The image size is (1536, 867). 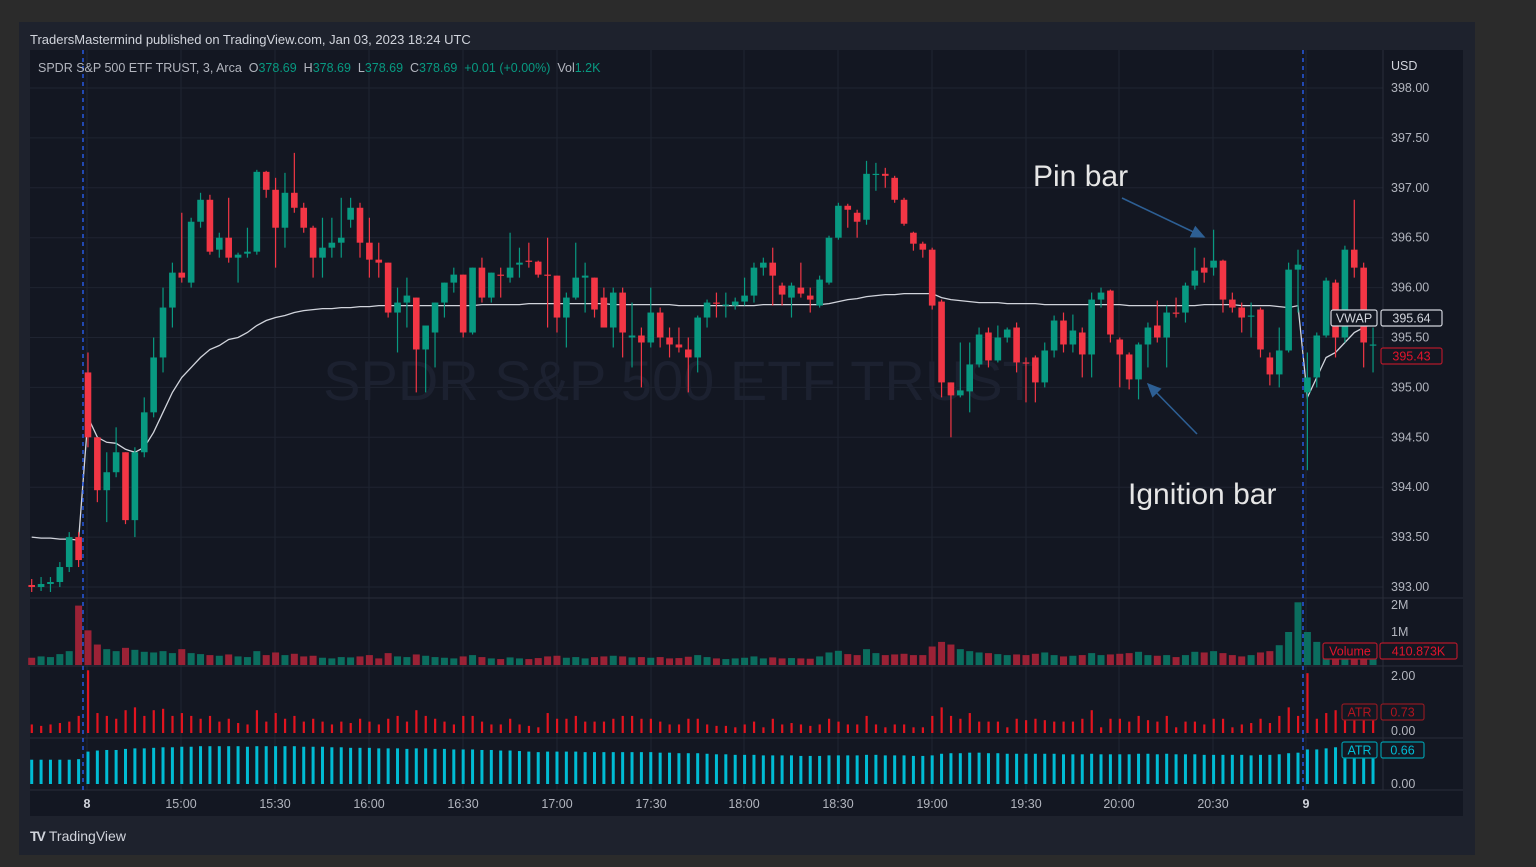 I want to click on time-tick-label: 18:00, so click(x=743, y=804).